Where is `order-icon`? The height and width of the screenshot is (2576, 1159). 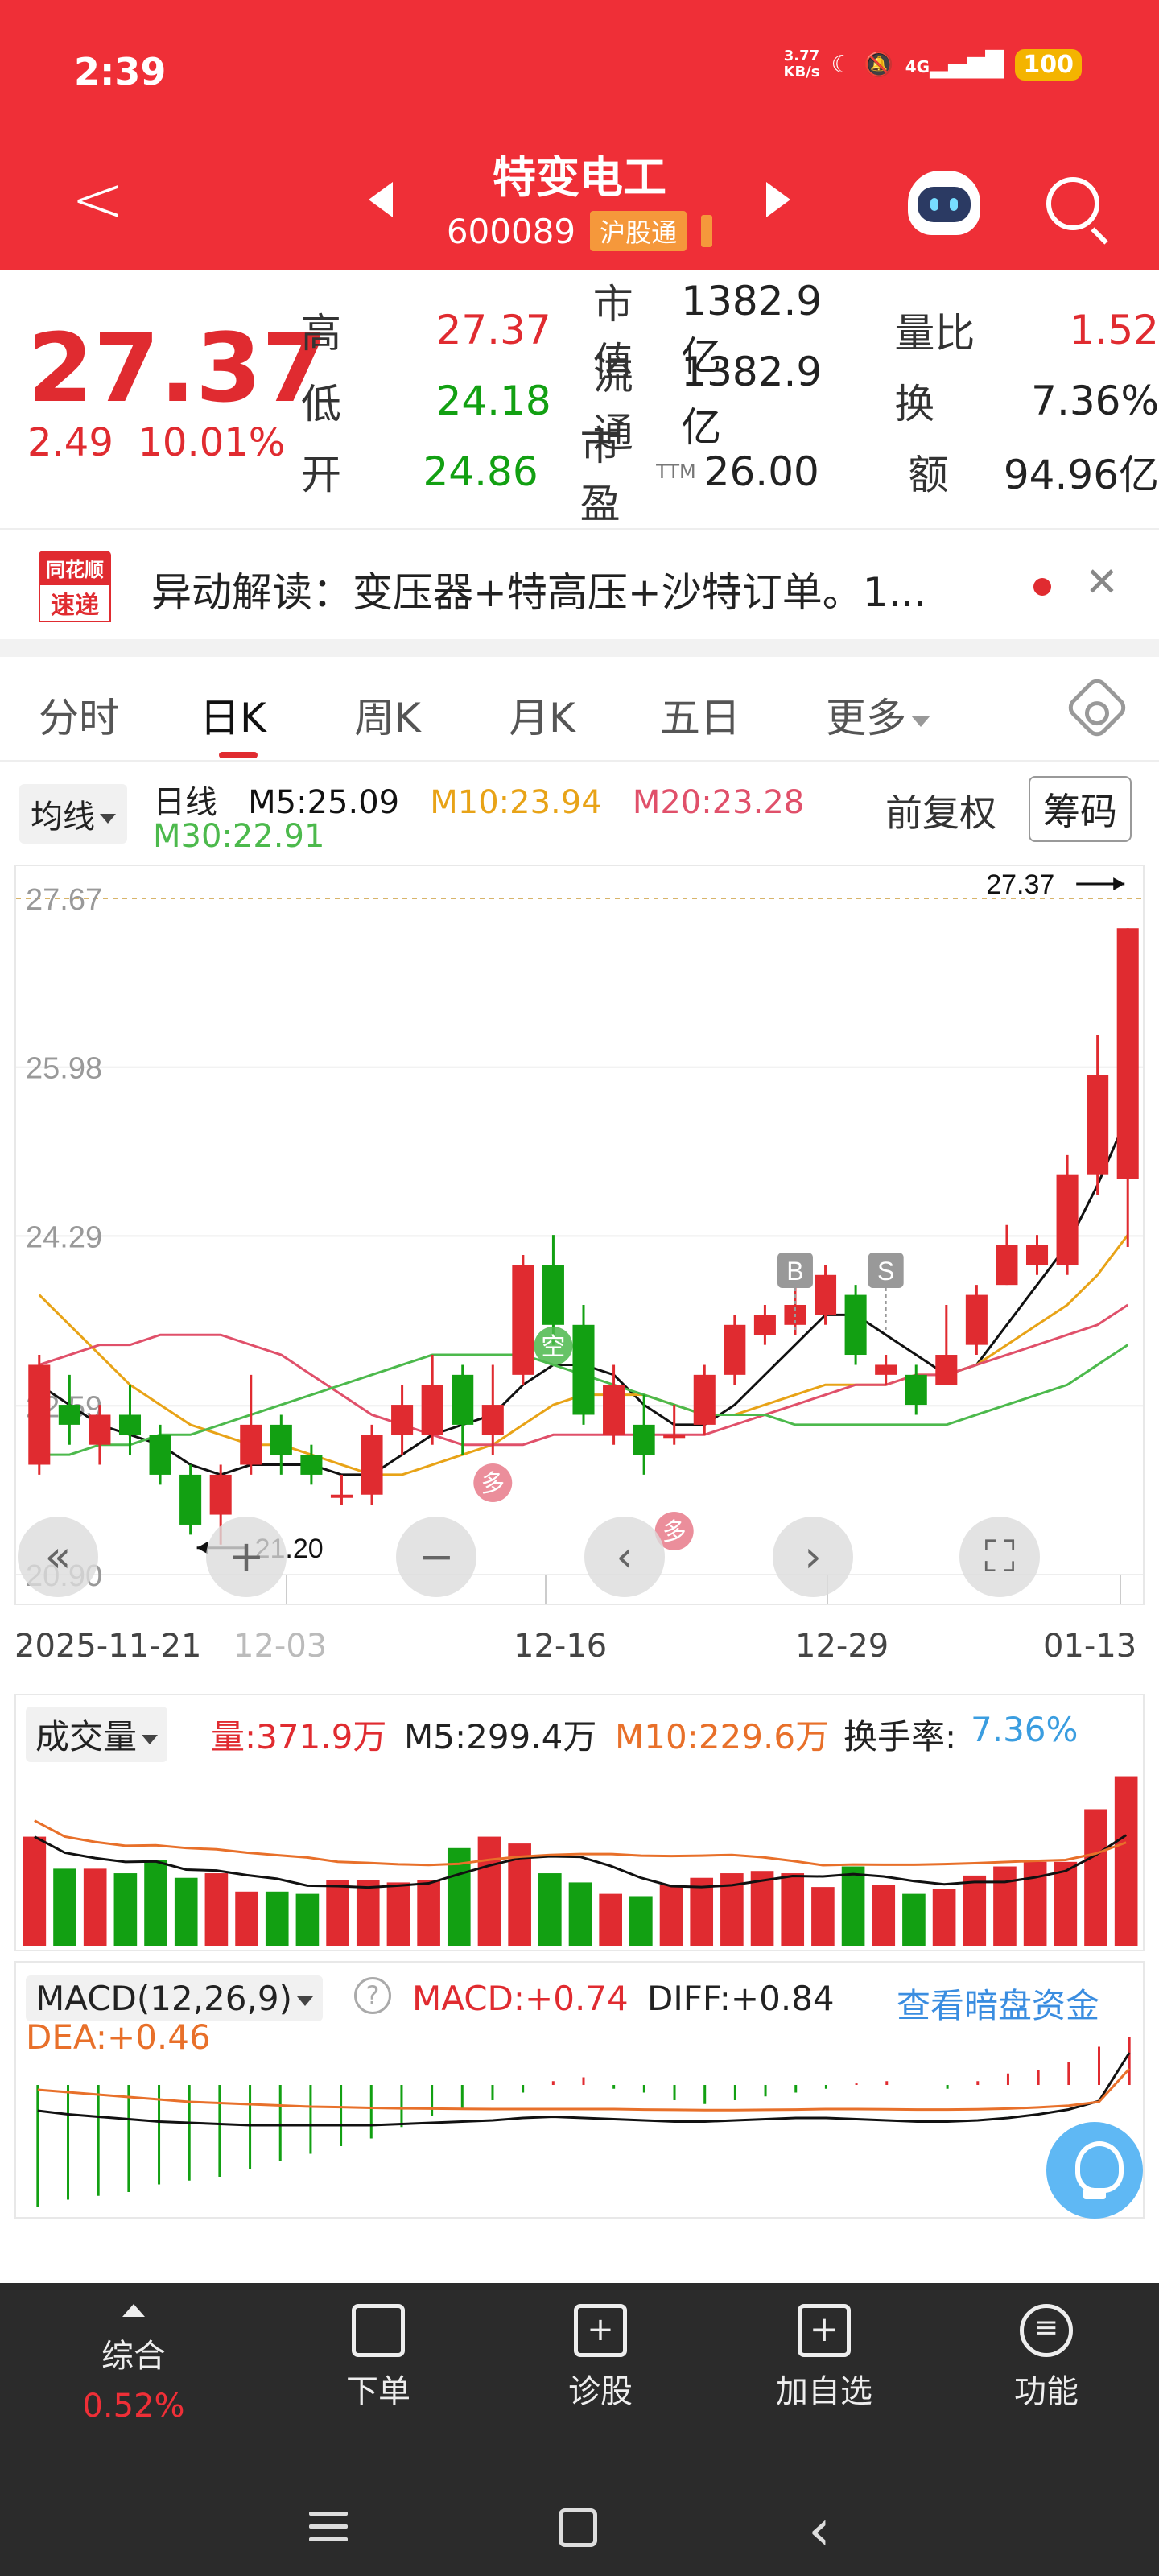 order-icon is located at coordinates (378, 2330).